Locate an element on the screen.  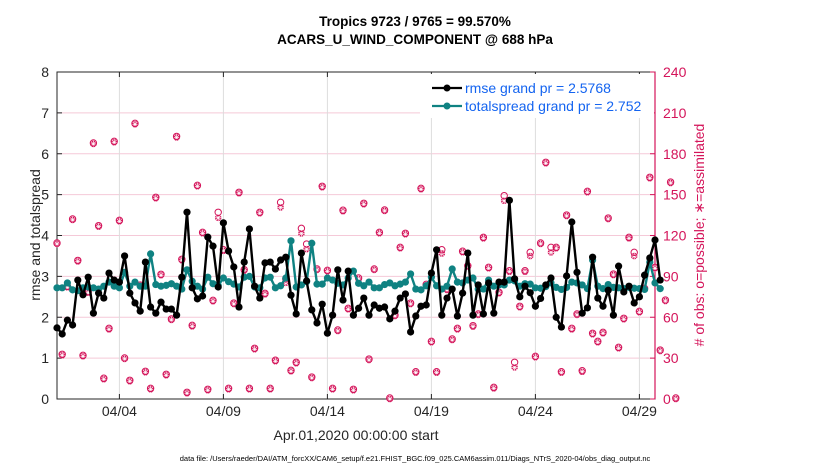
y-tick-label: 2 is located at coordinates (45, 317).